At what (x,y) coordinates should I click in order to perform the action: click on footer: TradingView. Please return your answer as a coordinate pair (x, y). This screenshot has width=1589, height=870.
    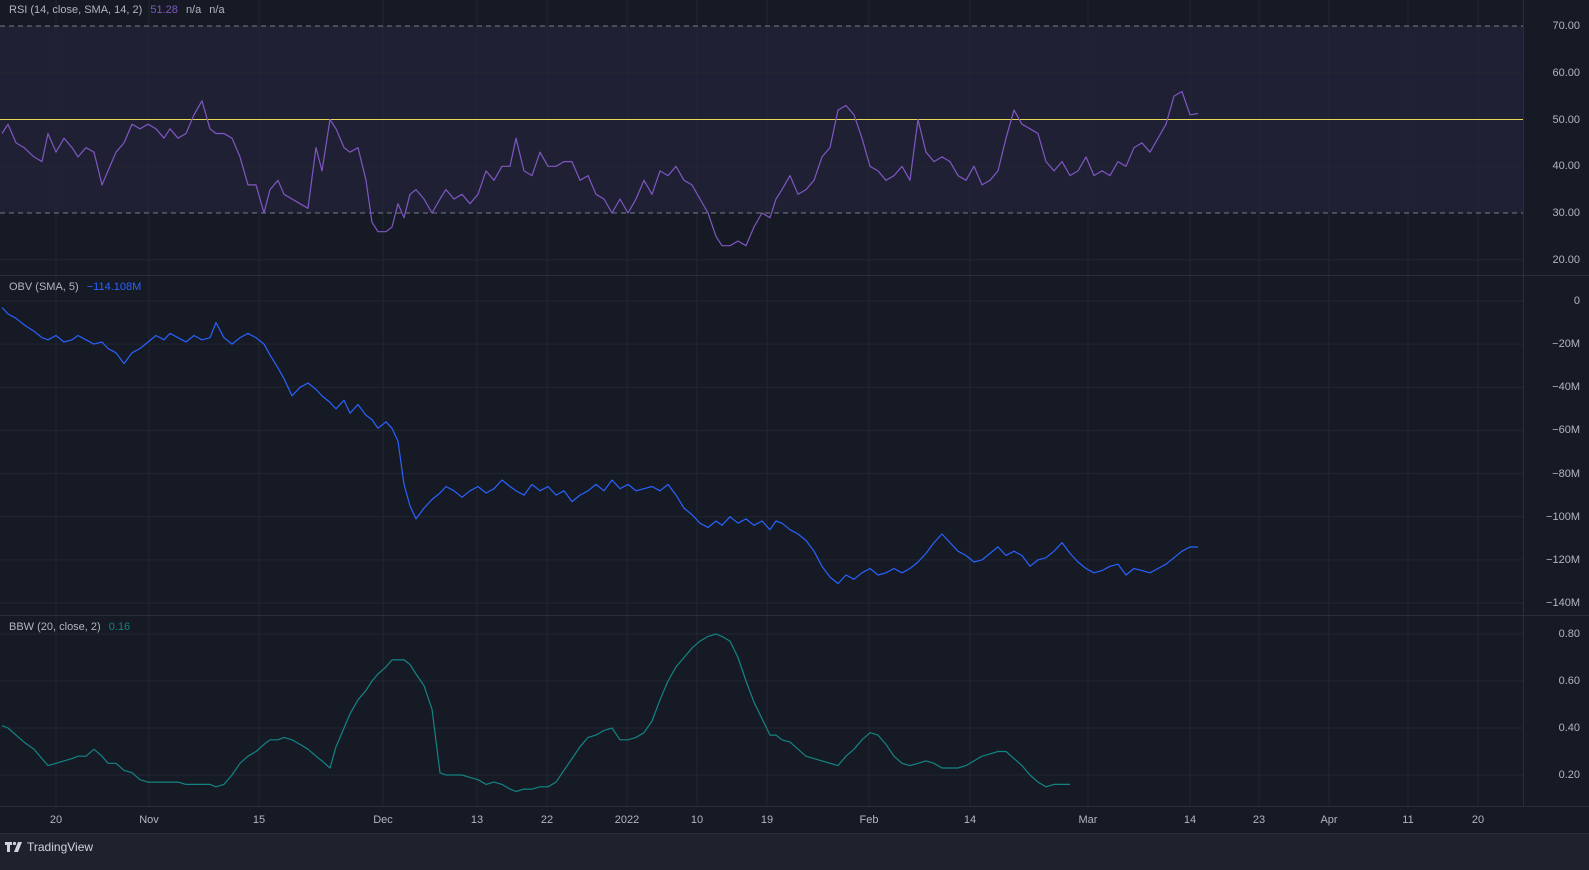
    Looking at the image, I should click on (794, 851).